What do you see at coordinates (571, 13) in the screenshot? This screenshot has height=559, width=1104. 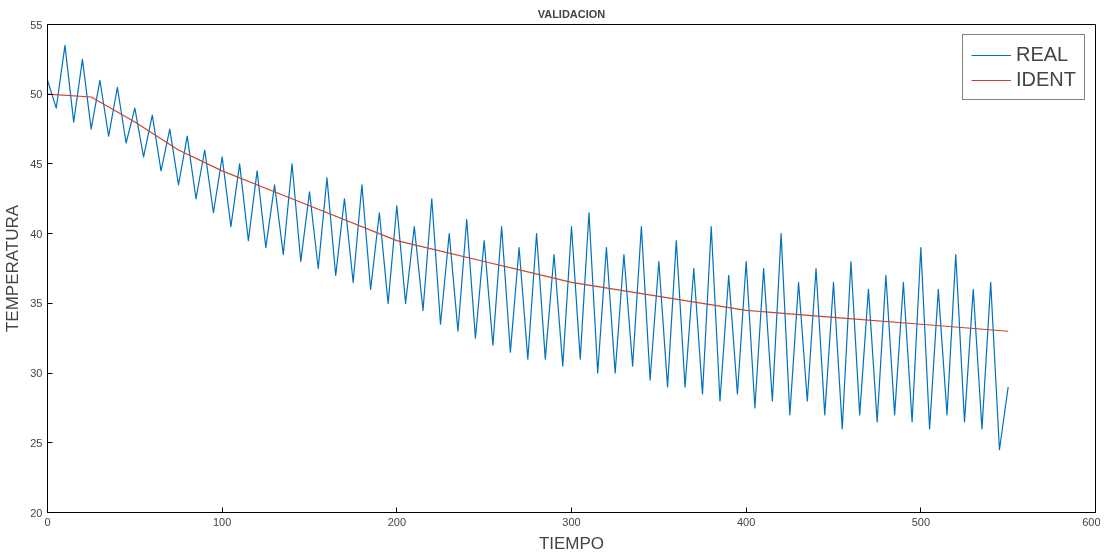 I see `chart-title: VALIDACION` at bounding box center [571, 13].